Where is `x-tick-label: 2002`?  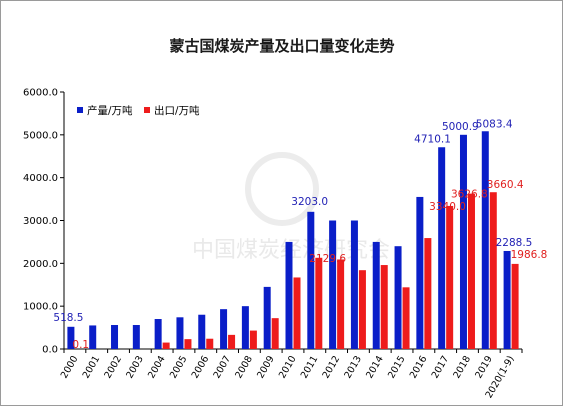 x-tick-label: 2002 is located at coordinates (114, 367).